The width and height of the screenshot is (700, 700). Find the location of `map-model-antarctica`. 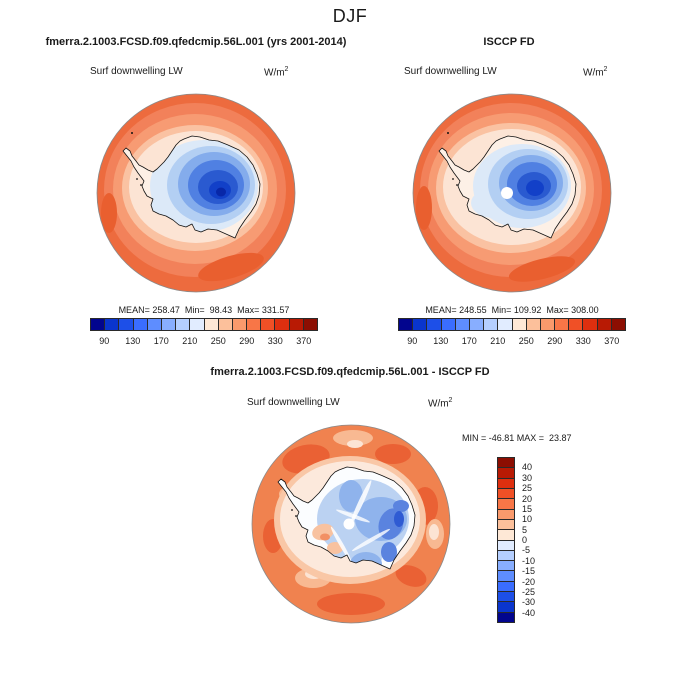

map-model-antarctica is located at coordinates (196, 193).